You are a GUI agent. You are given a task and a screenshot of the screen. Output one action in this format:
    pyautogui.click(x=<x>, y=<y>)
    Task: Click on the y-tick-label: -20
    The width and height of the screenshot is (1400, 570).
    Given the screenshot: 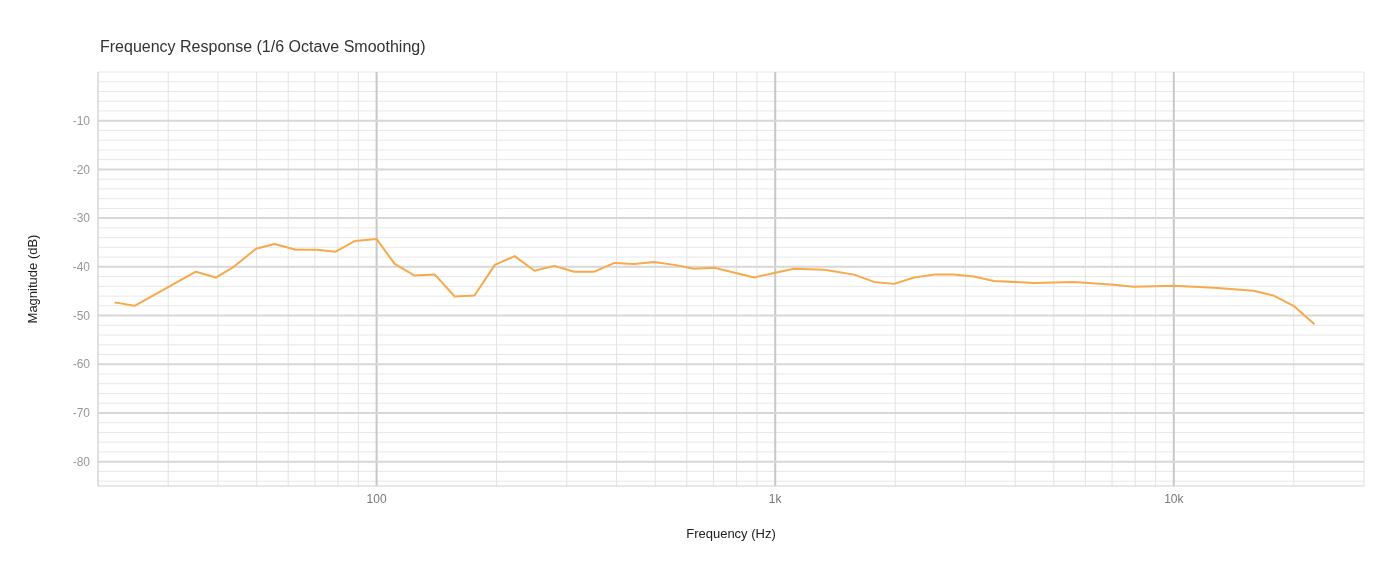 What is the action you would take?
    pyautogui.click(x=81, y=169)
    